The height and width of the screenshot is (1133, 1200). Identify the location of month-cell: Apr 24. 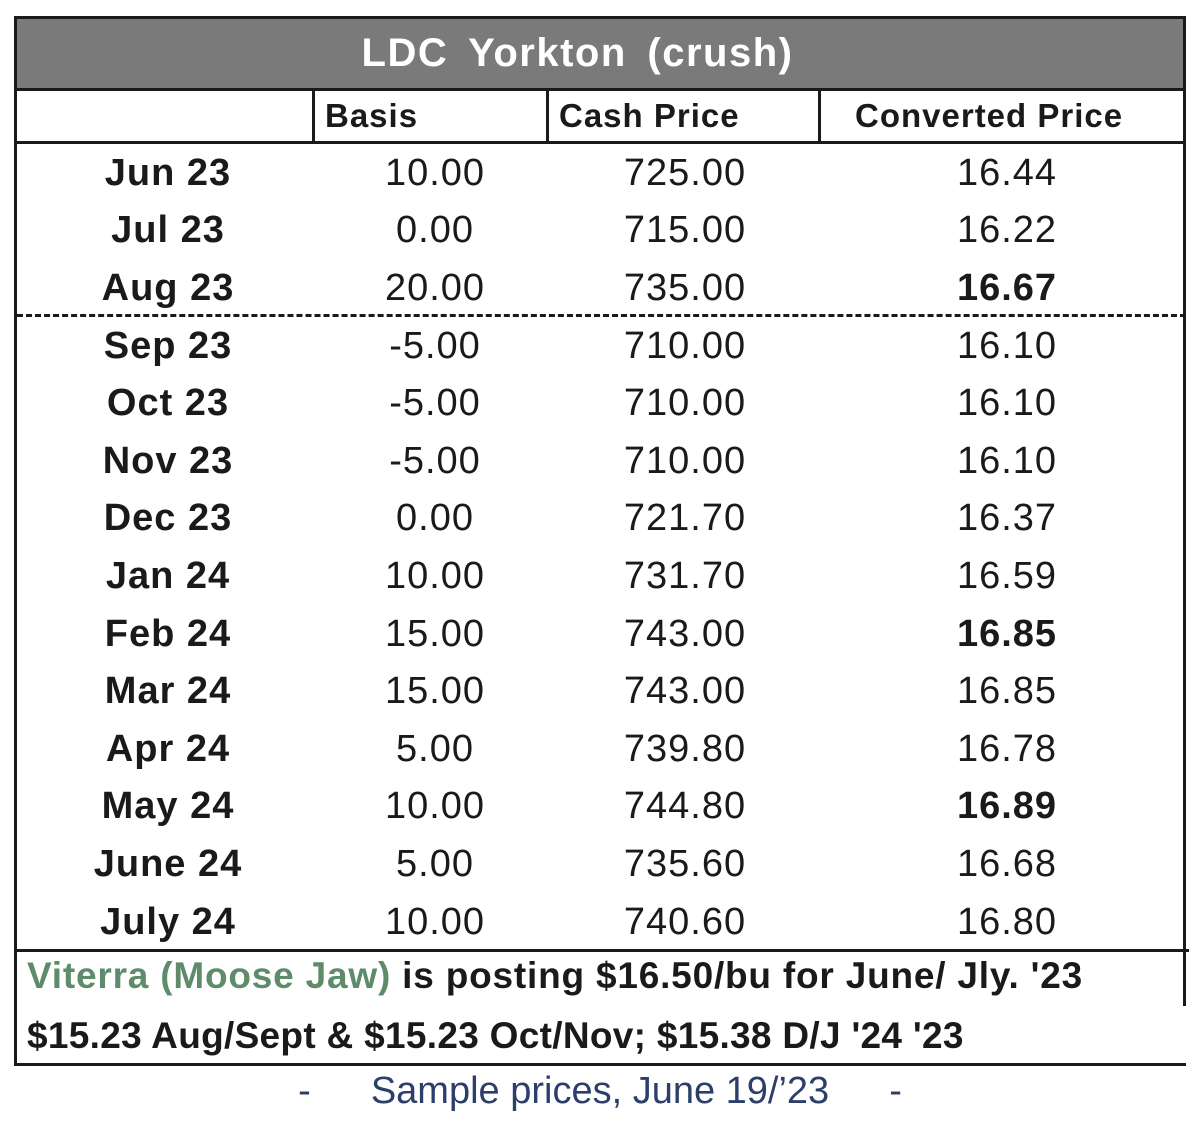
(168, 748).